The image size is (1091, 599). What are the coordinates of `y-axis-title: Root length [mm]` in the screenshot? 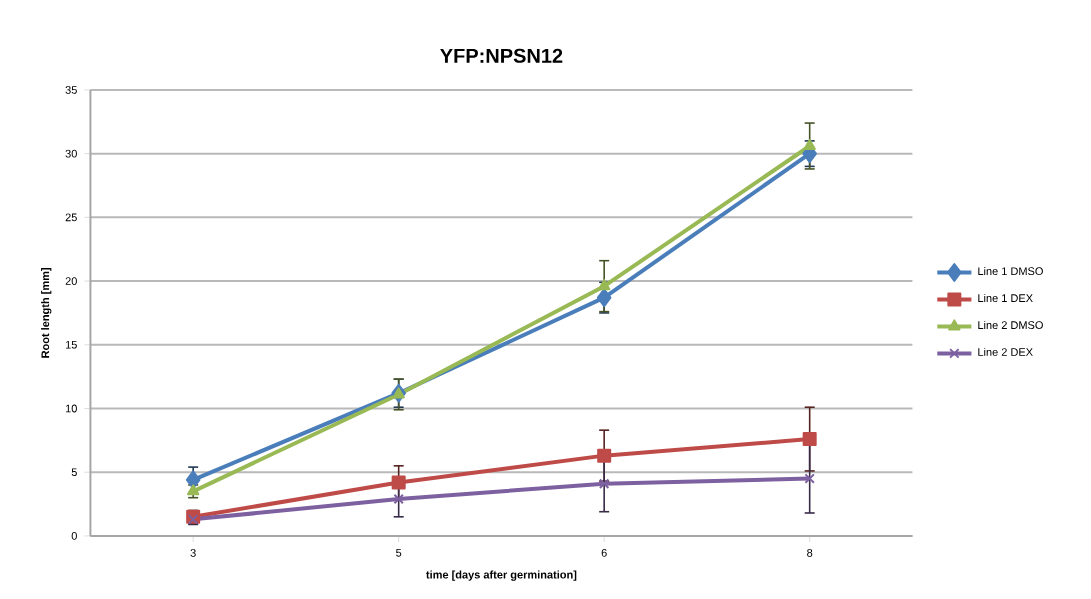 It's located at (46, 313).